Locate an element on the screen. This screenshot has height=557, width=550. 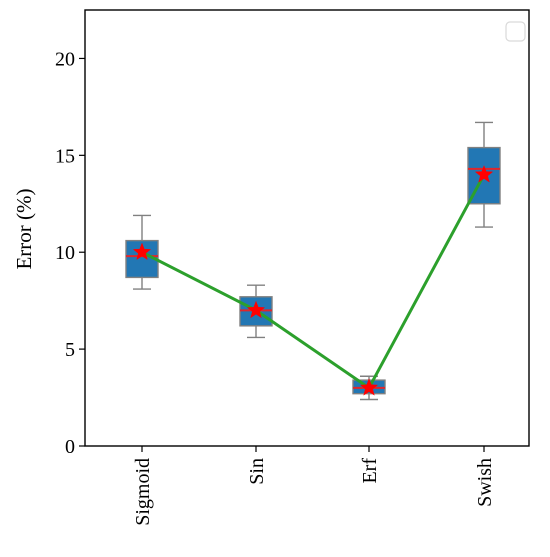
y-tick-label-20: 20 is located at coordinates (65, 59).